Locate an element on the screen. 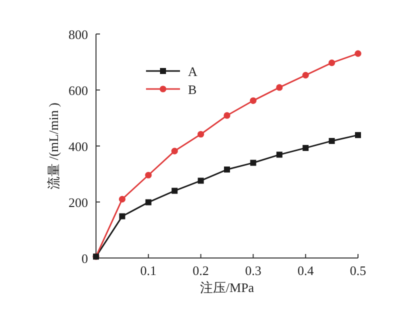  y-axis-title: 流量 /(mL/min ) is located at coordinates (53, 146).